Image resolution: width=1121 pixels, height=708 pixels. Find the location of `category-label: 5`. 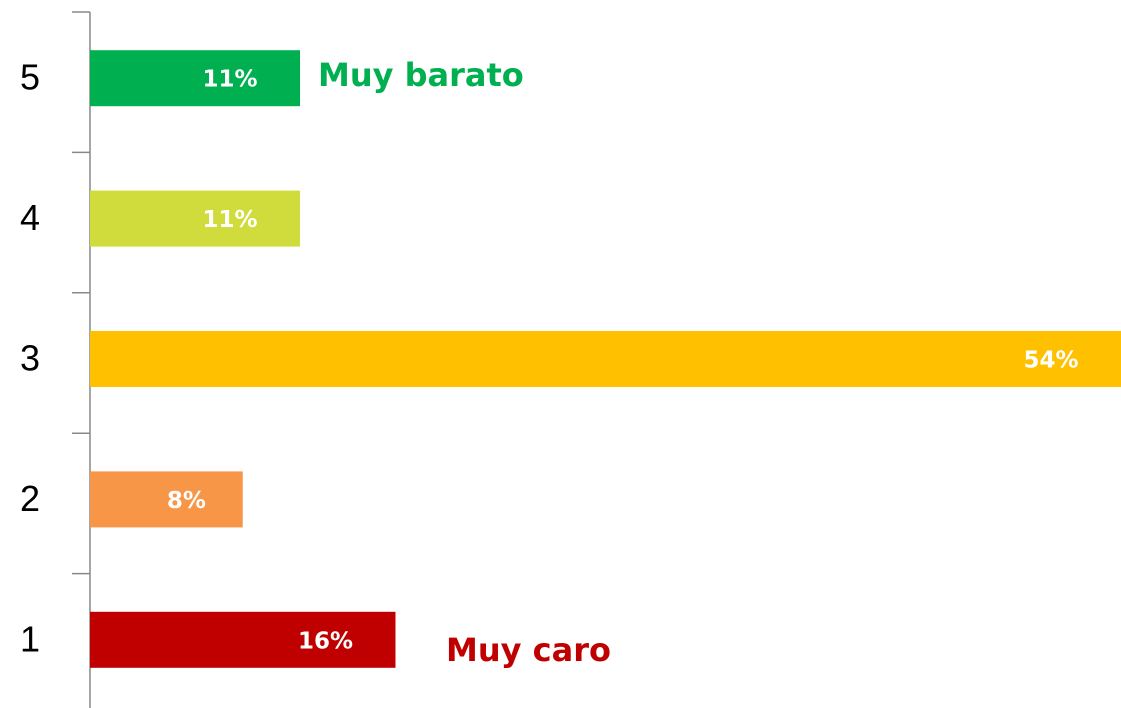

category-label: 5 is located at coordinates (30, 77).